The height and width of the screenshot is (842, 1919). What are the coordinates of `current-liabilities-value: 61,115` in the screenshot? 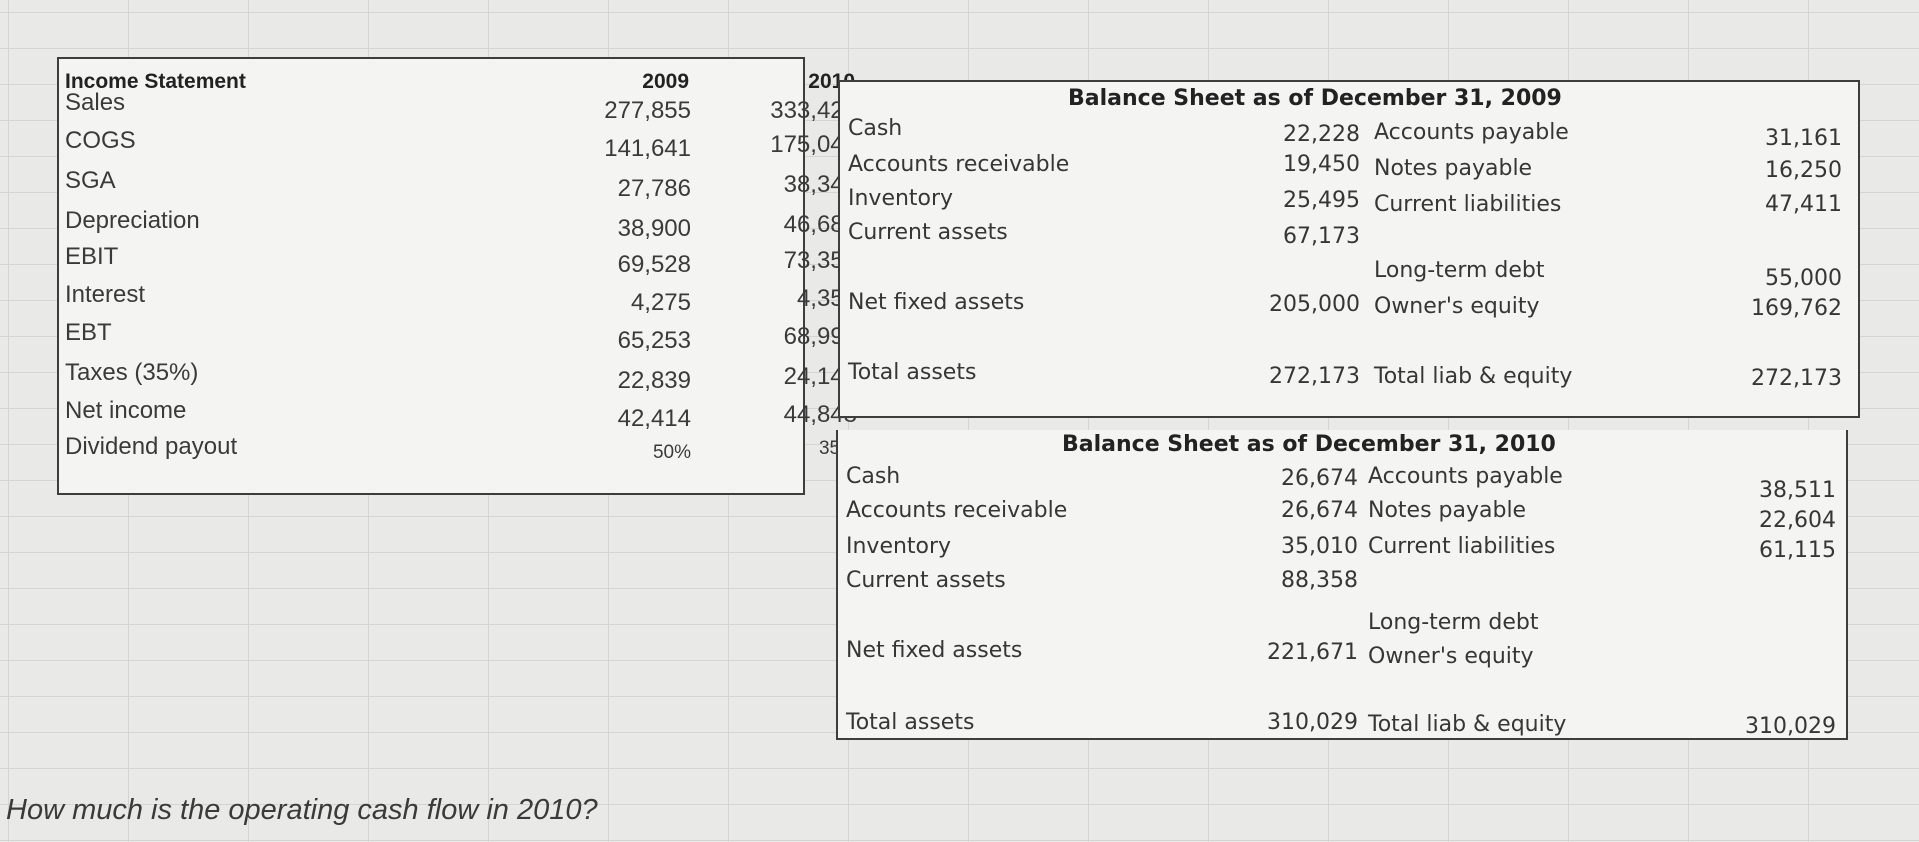 It's located at (1797, 550).